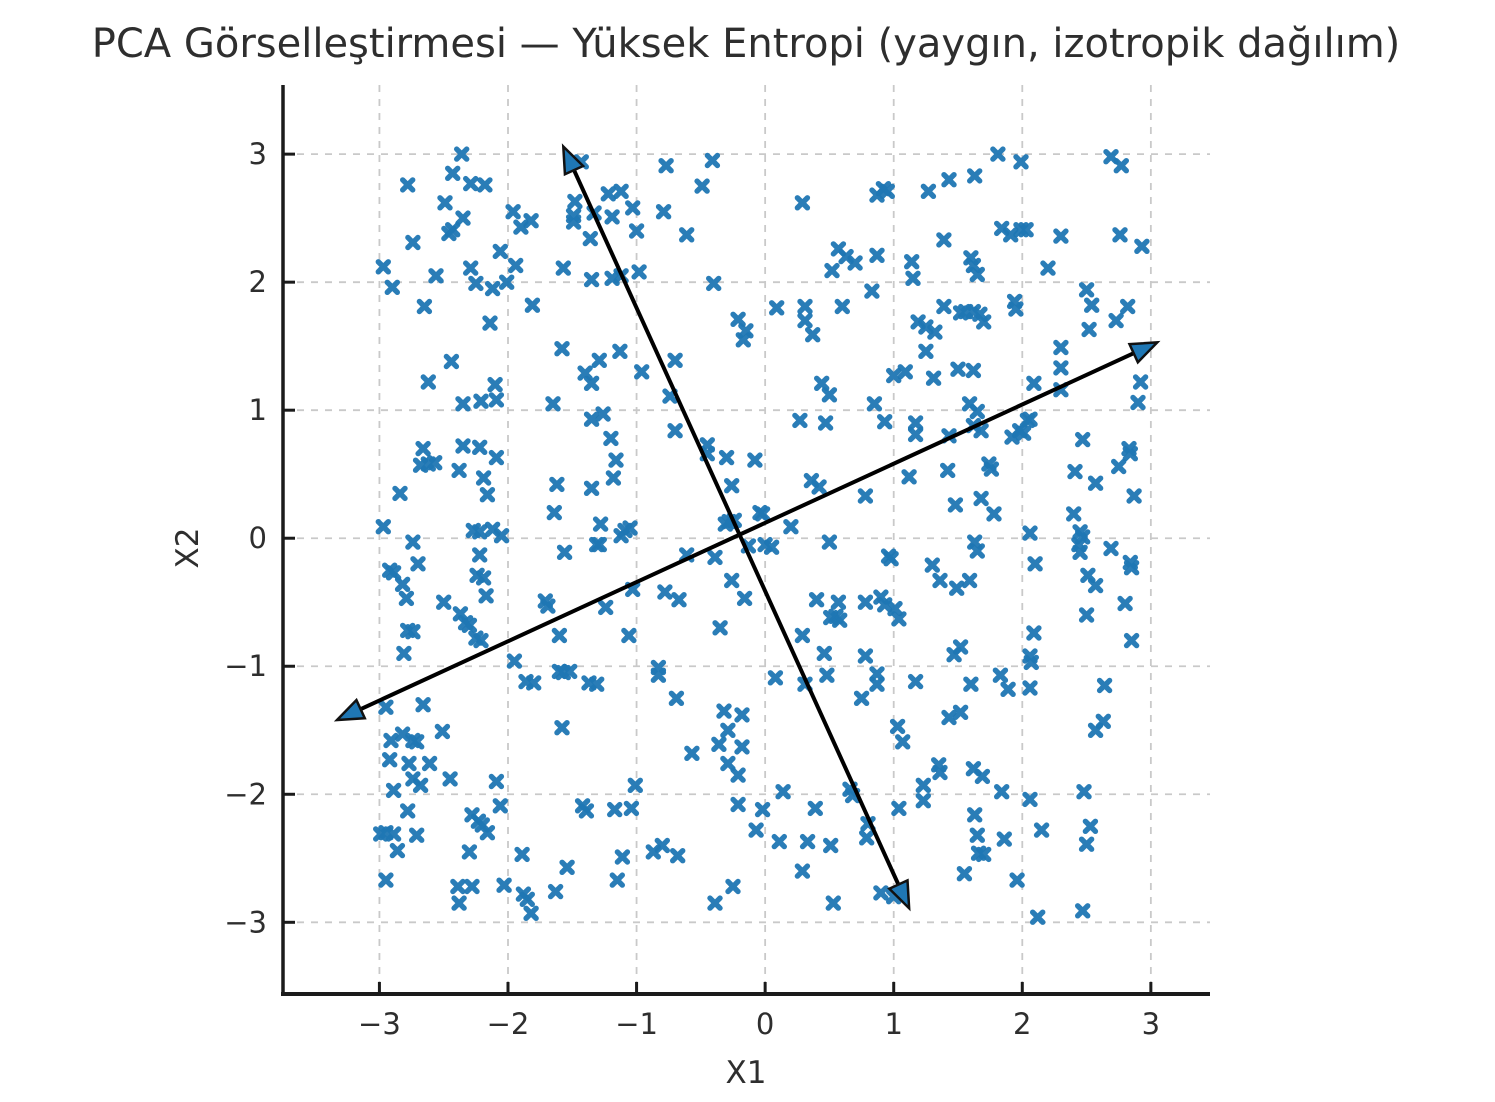  I want to click on y-tick-label: 1, so click(258, 410).